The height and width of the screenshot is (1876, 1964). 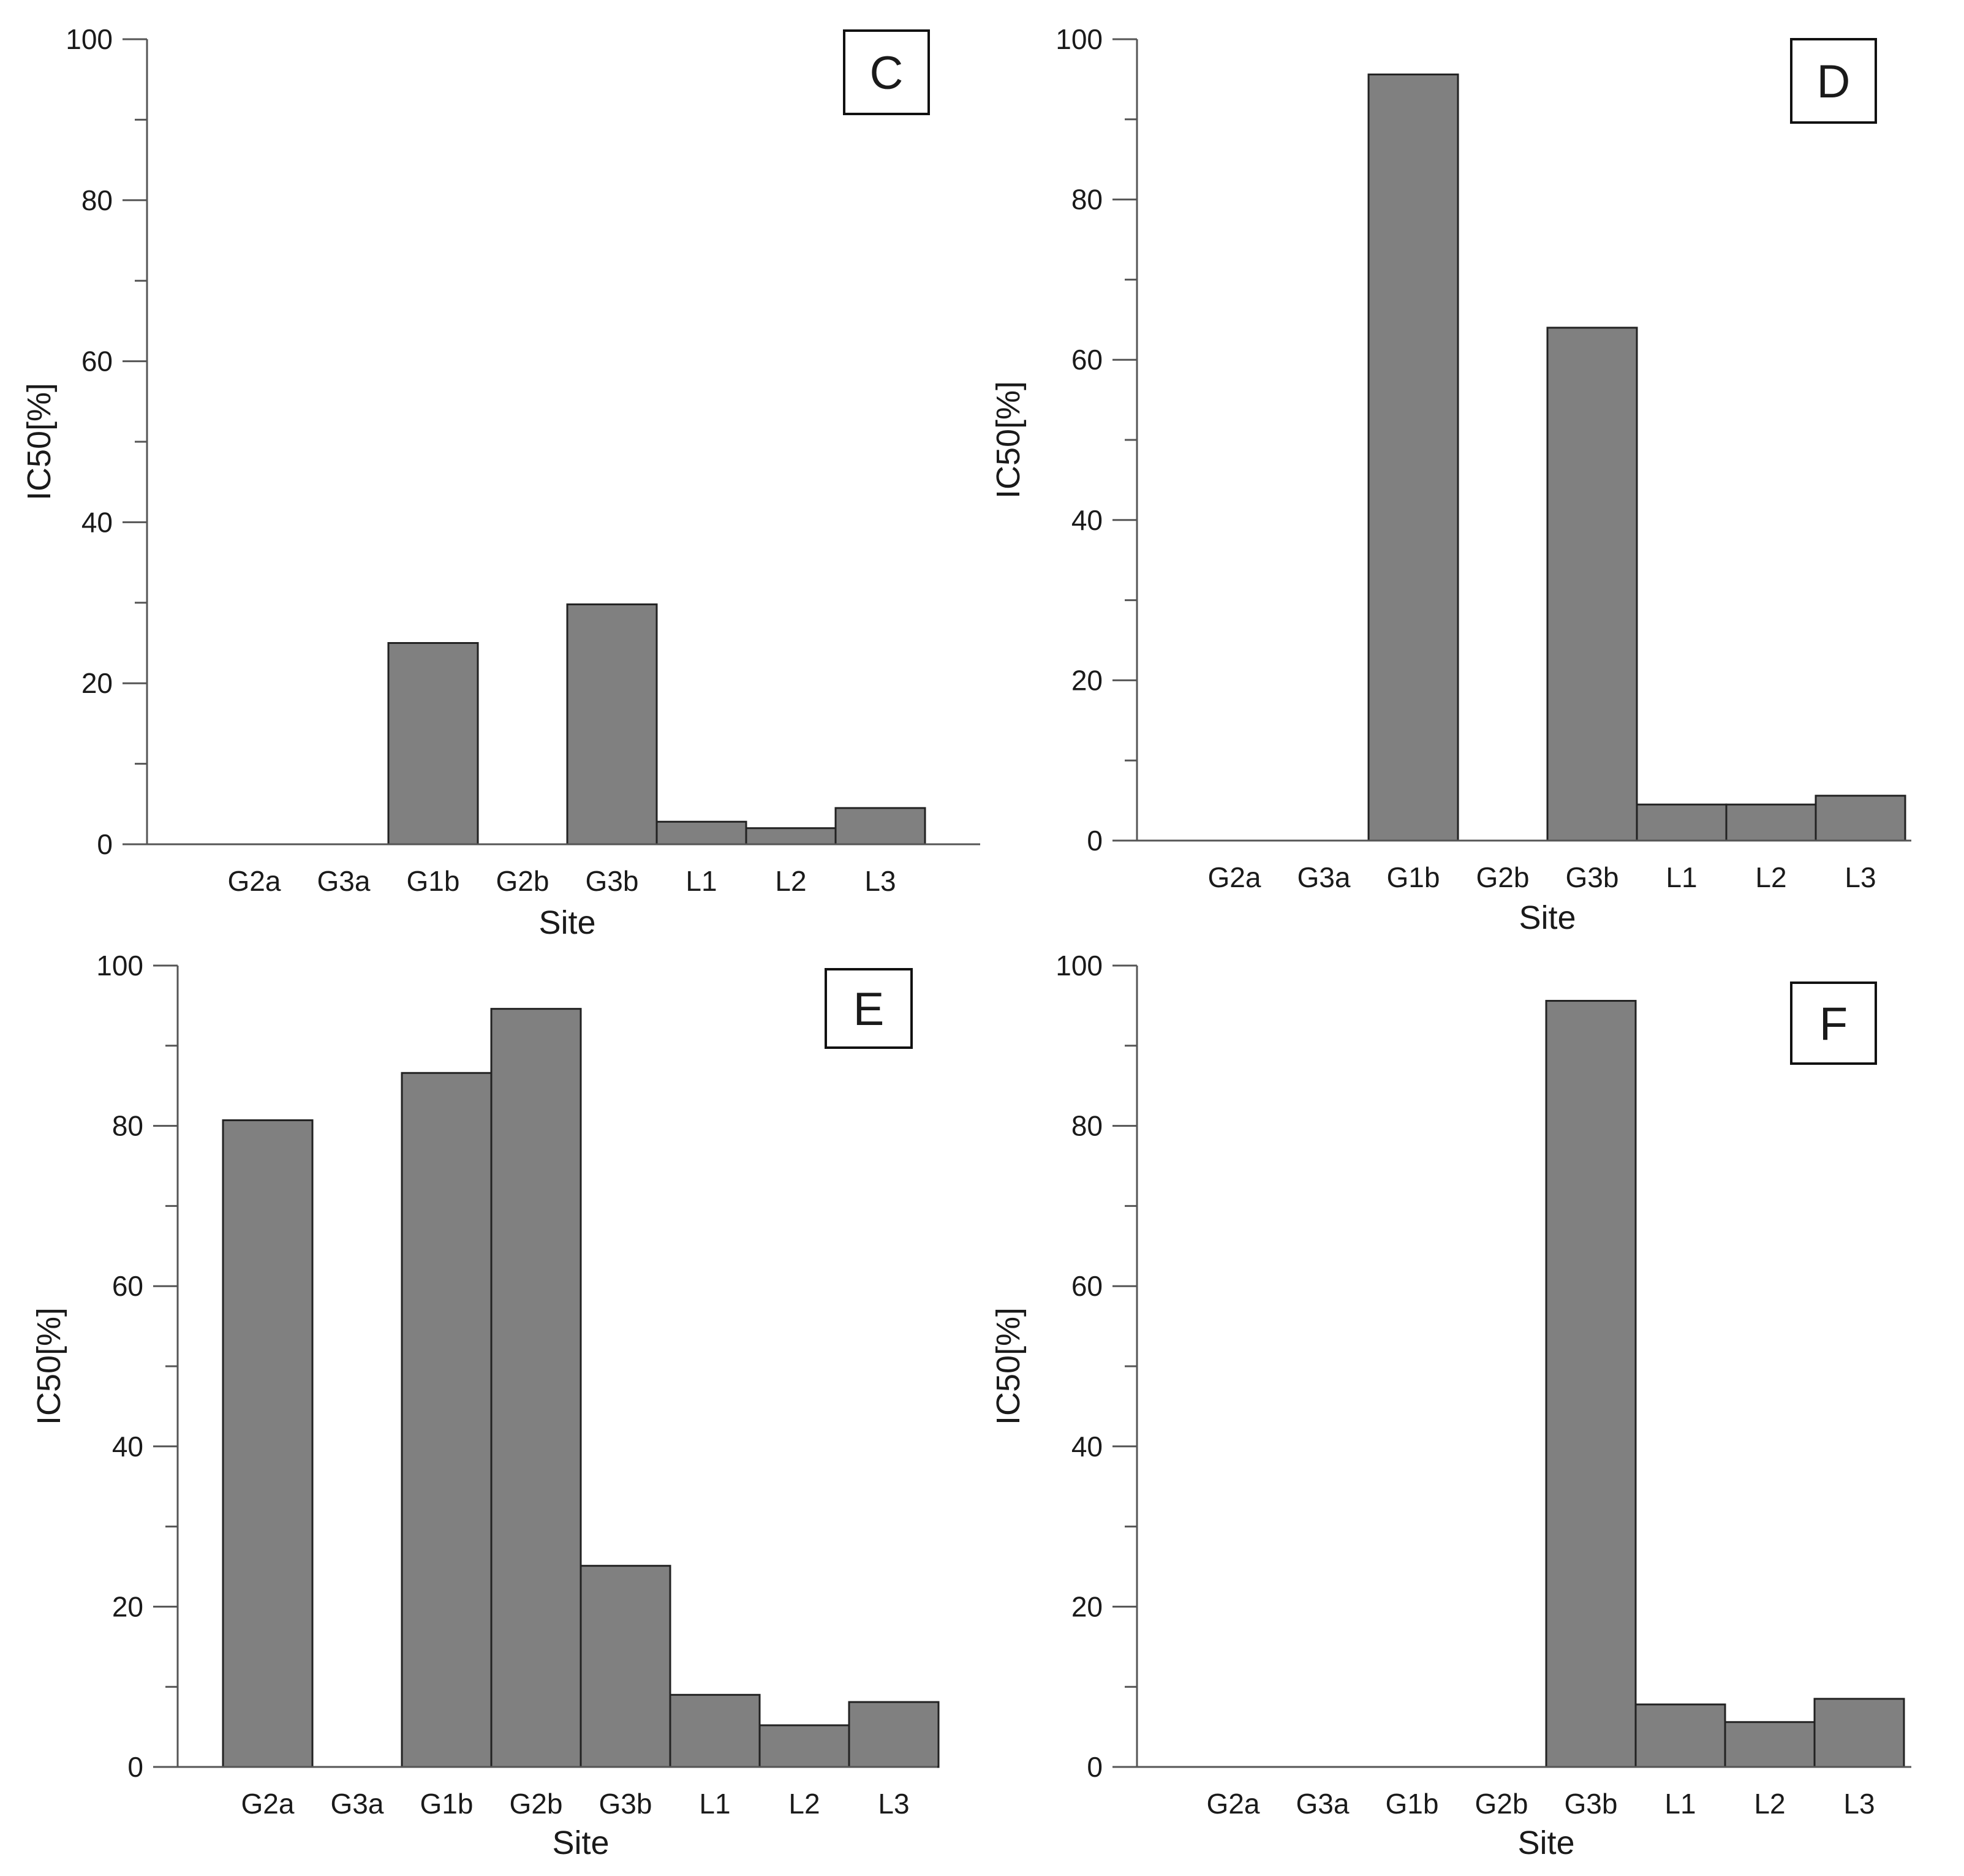 I want to click on panel-label: C, so click(x=887, y=73).